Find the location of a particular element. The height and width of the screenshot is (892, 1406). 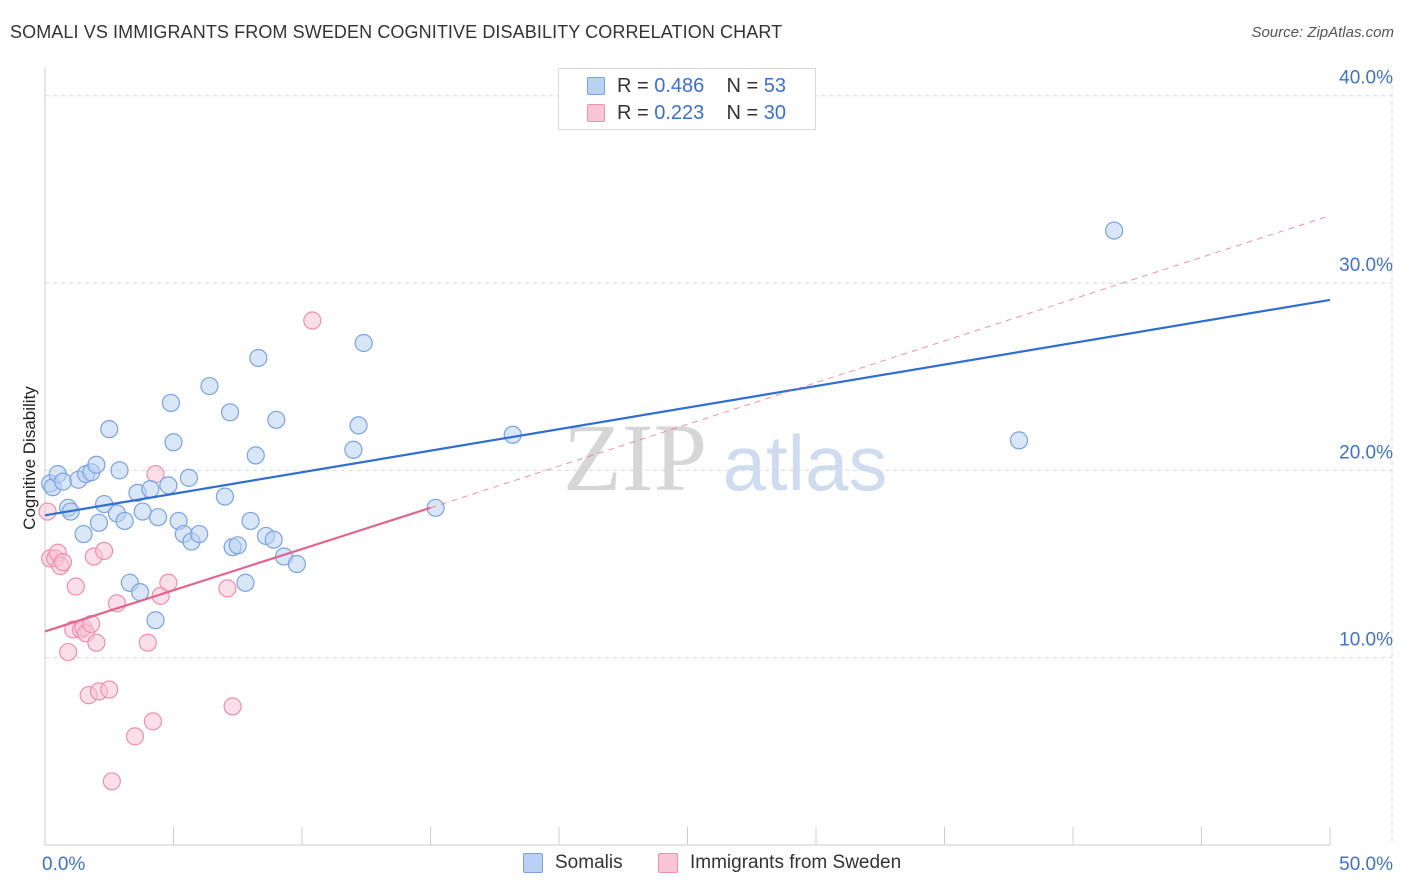

trend-line-sweden is located at coordinates (237, 569).